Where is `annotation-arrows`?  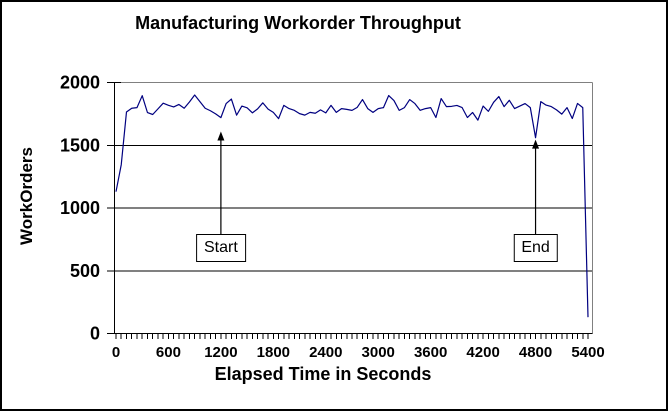
annotation-arrows is located at coordinates (378, 183).